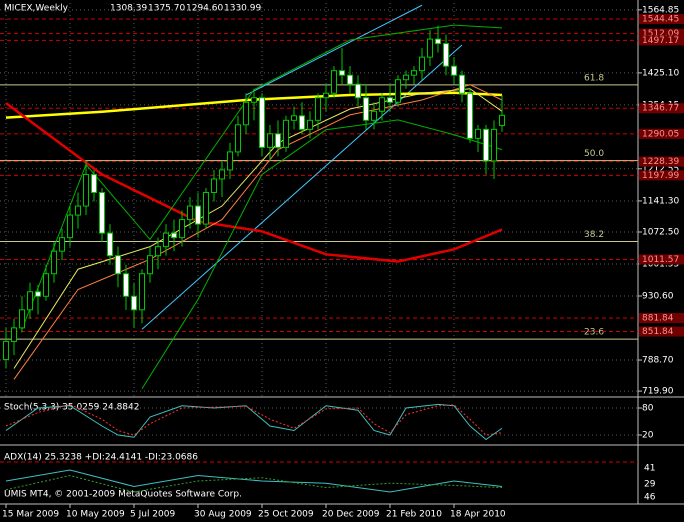  I want to click on level-label: 1544.45, so click(660, 20).